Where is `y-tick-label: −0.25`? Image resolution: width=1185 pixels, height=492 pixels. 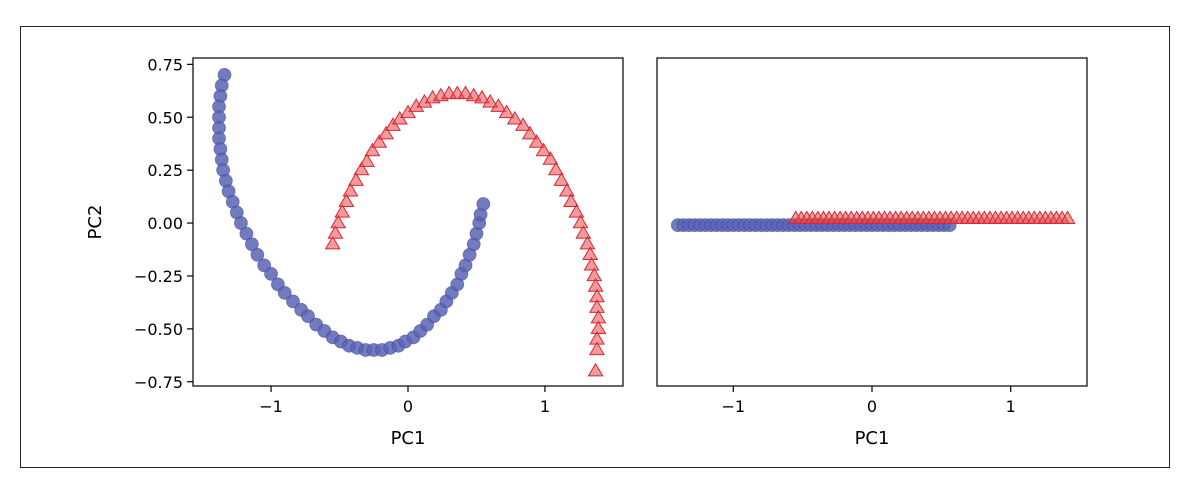
y-tick-label: −0.25 is located at coordinates (158, 276).